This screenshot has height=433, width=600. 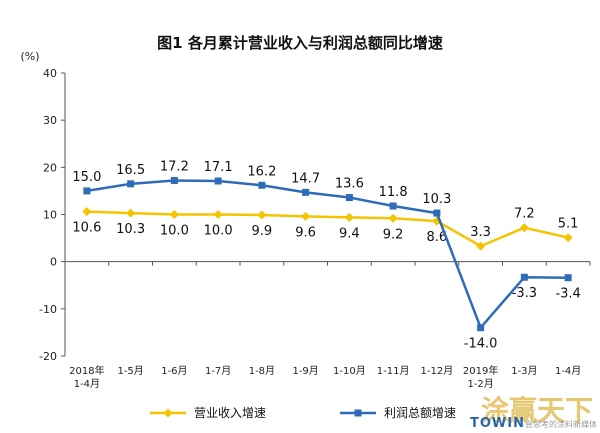 I want to click on x-tick-label: 1-4月, so click(x=568, y=371).